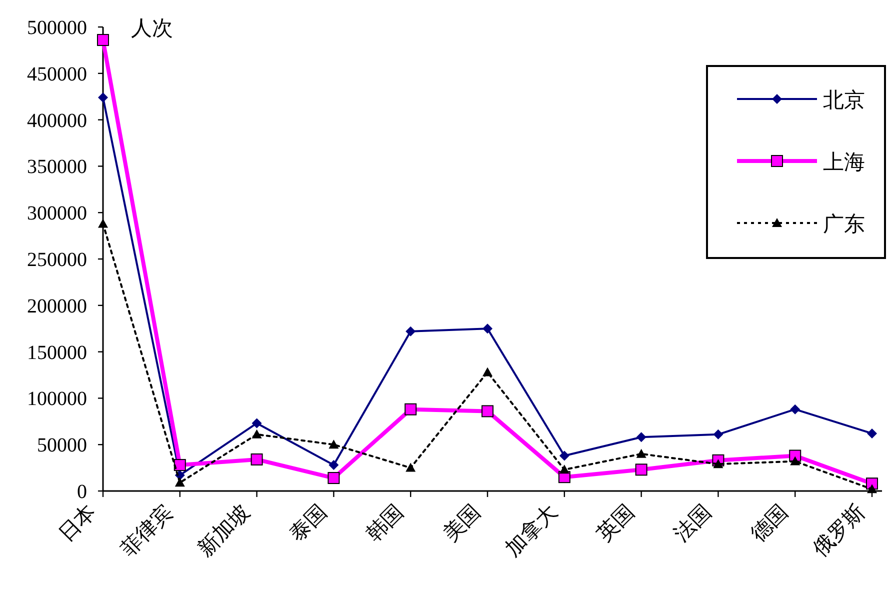 This screenshot has width=890, height=593. Describe the element at coordinates (57, 213) in the screenshot. I see `y-tick-label: 300000` at that location.